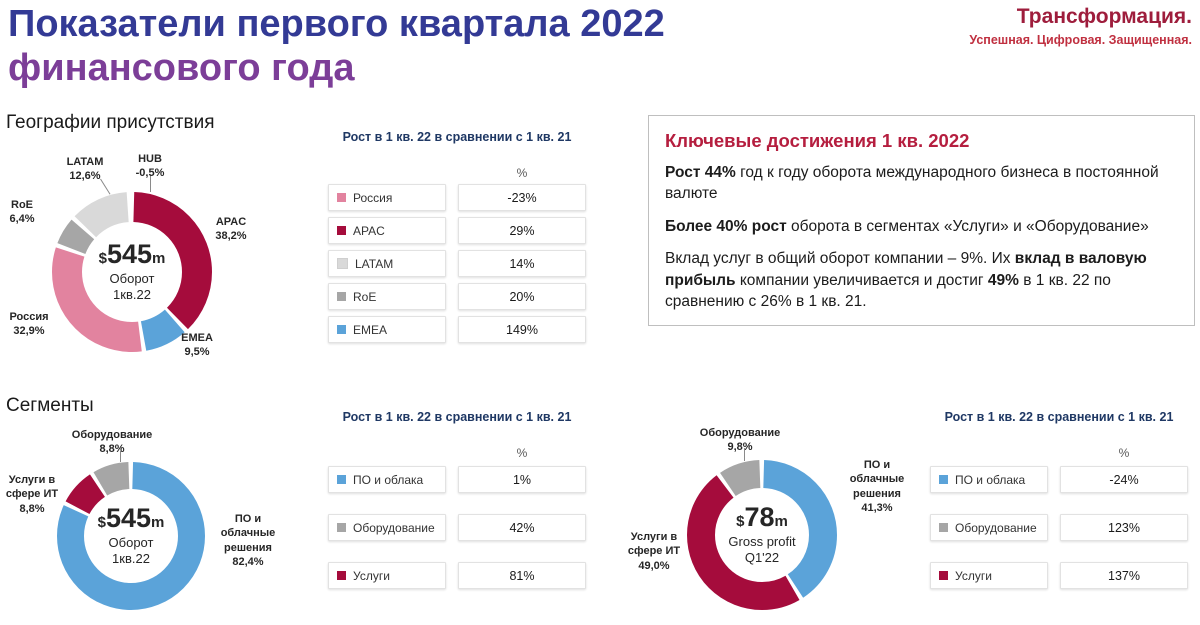 This screenshot has width=1200, height=625. Describe the element at coordinates (85, 162) in the screenshot. I see `callout-label: LATAM` at that location.